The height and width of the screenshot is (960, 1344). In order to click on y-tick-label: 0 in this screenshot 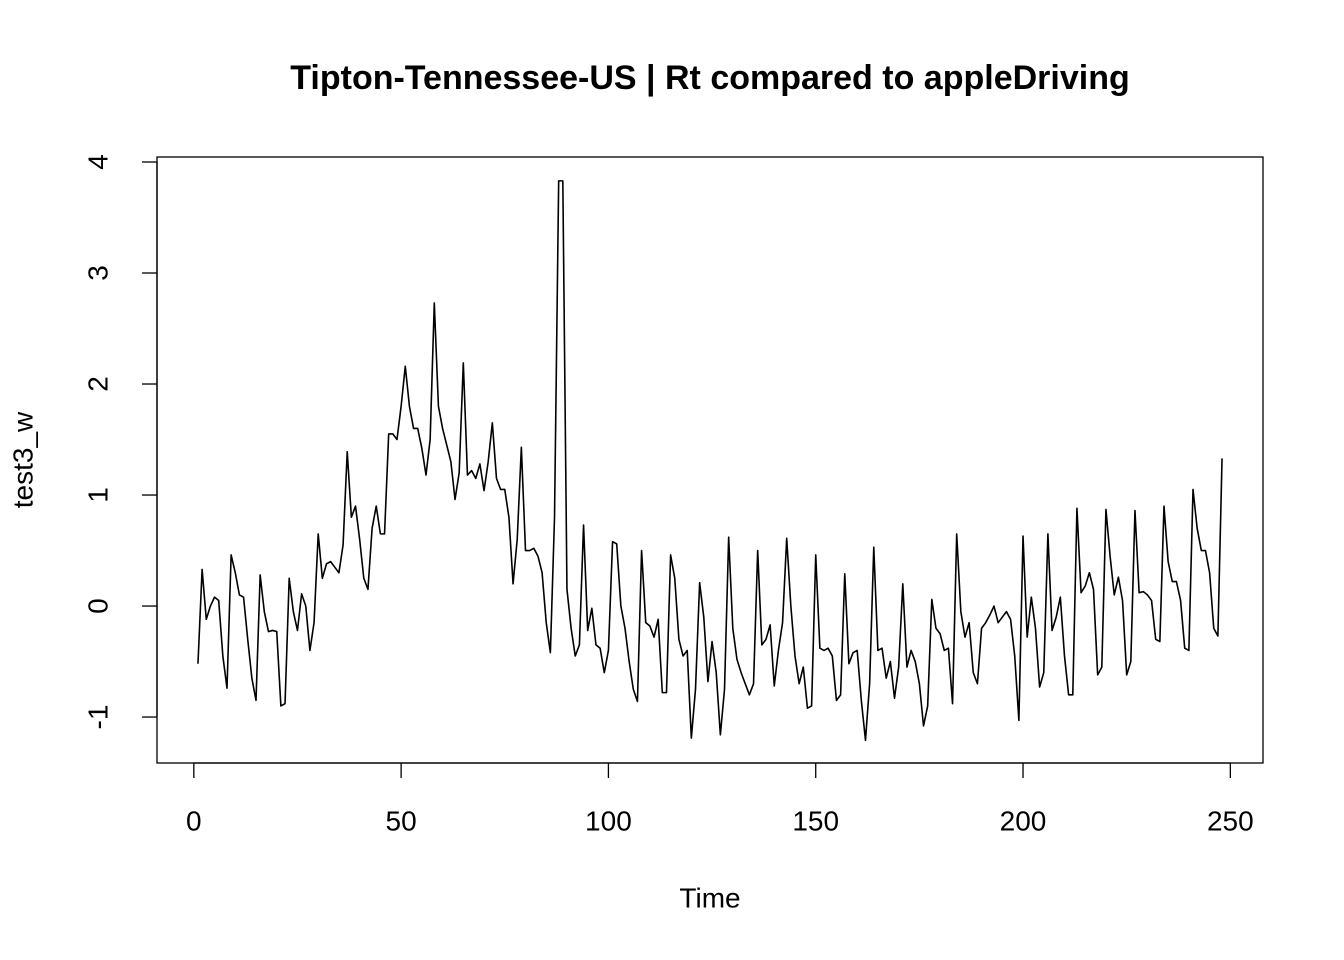, I will do `click(97, 606)`.